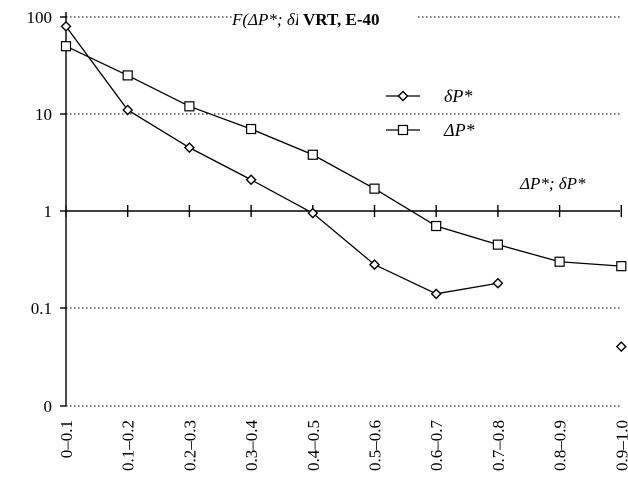 This screenshot has width=628, height=504. I want to click on legend-label: δP*, so click(458, 96).